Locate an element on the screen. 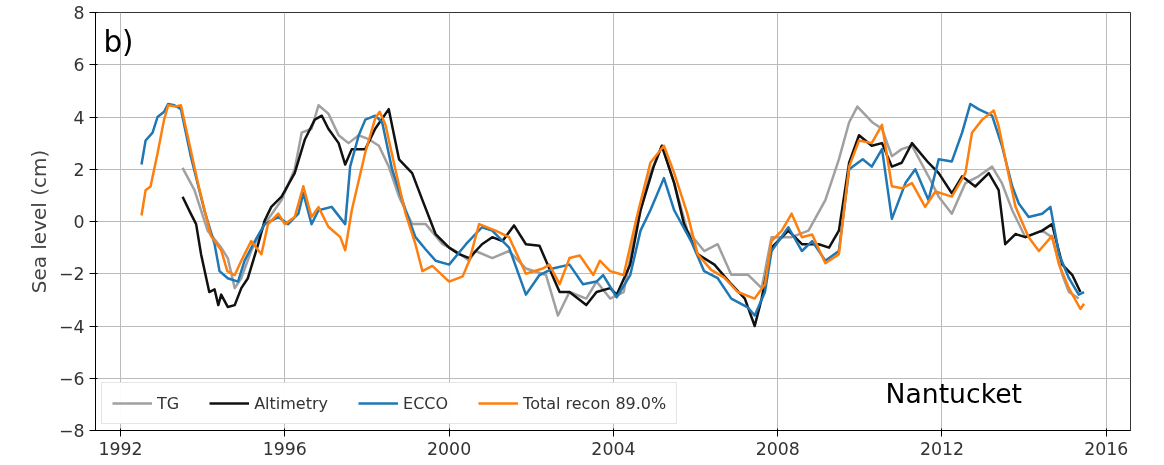 Image resolution: width=1164 pixels, height=465 pixels. annotation: Nantucket is located at coordinates (954, 393).